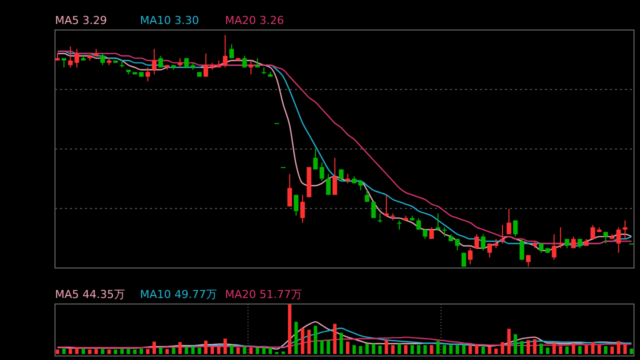  What do you see at coordinates (263, 294) in the screenshot?
I see `text: MA20 51.77万` at bounding box center [263, 294].